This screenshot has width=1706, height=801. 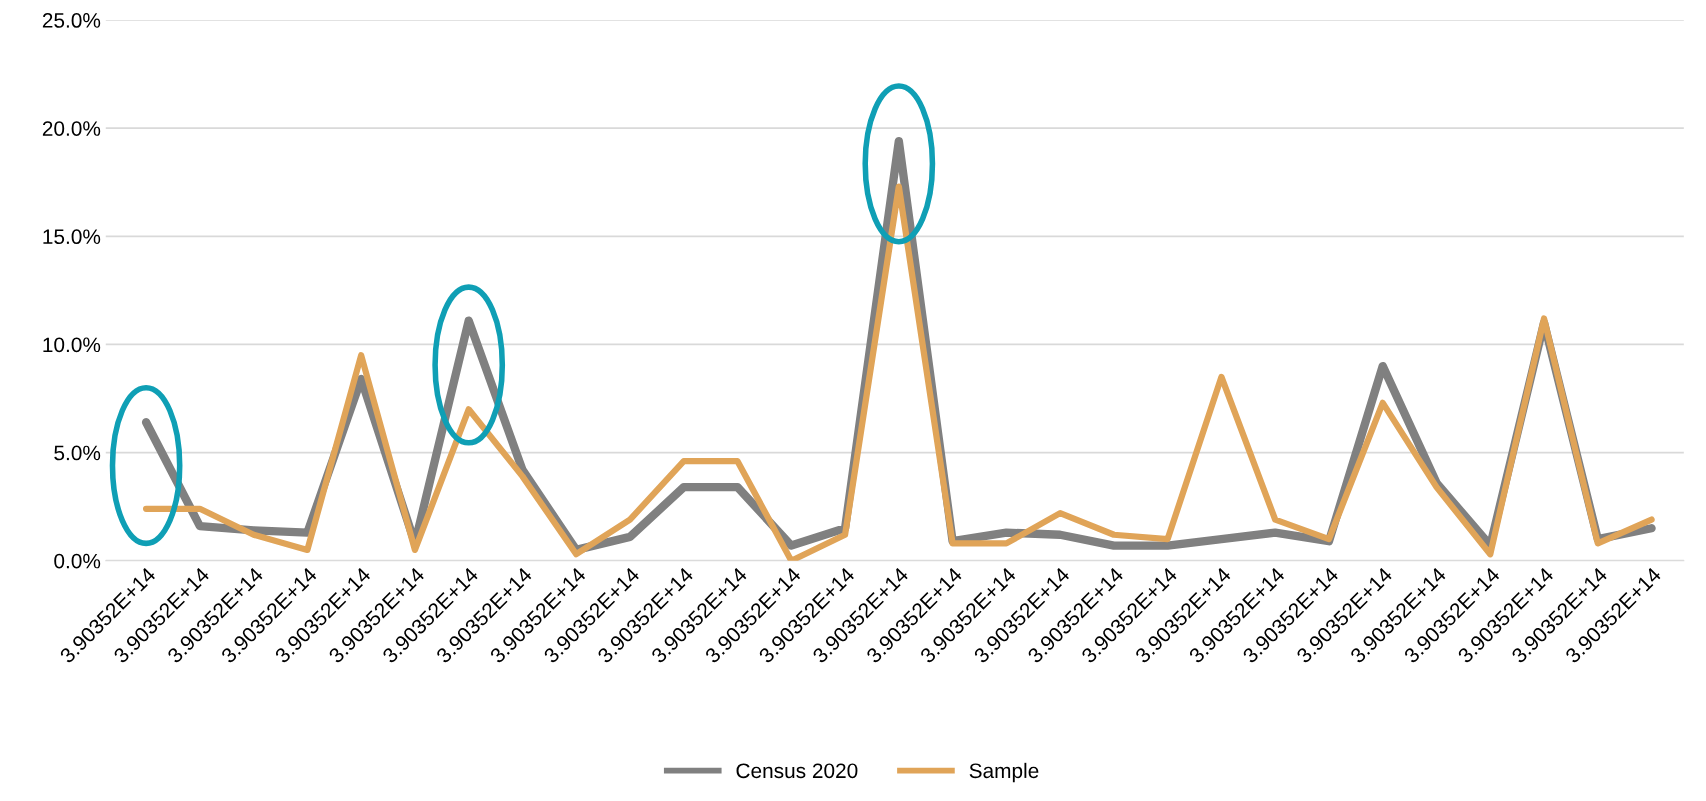 I want to click on y-tick-label: 0.0%, so click(x=77, y=561).